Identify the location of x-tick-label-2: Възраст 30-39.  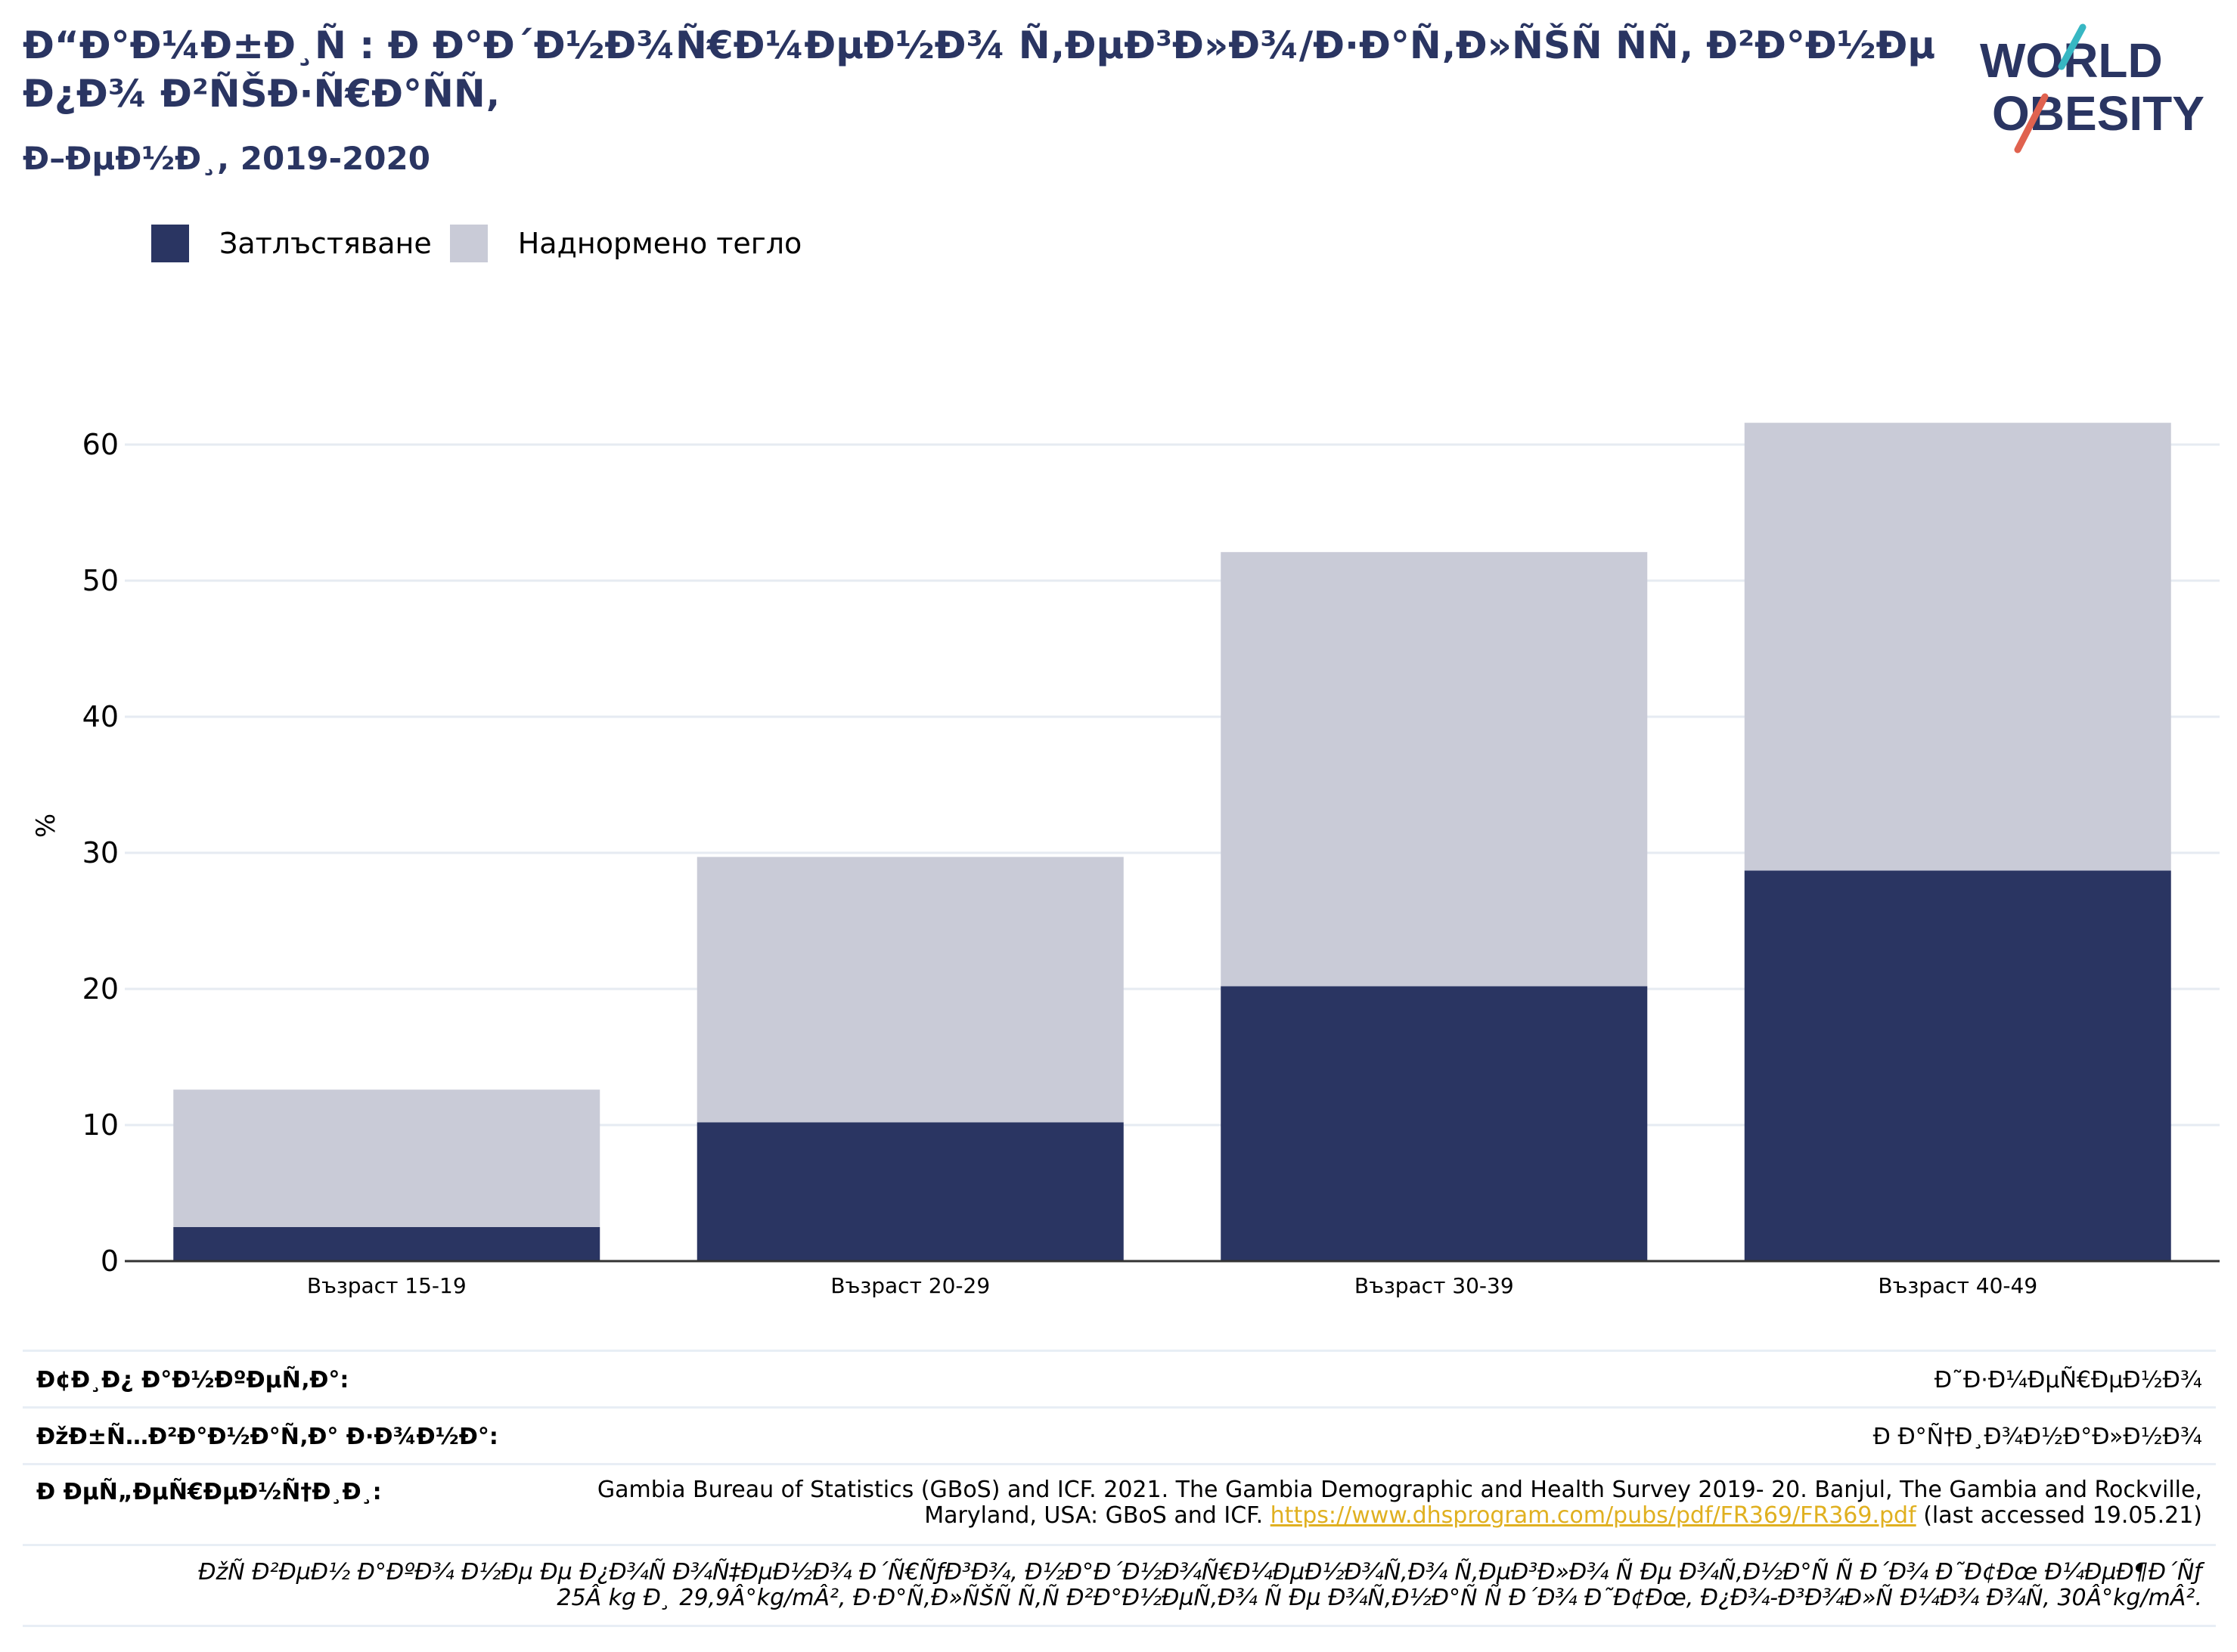
(1434, 1285).